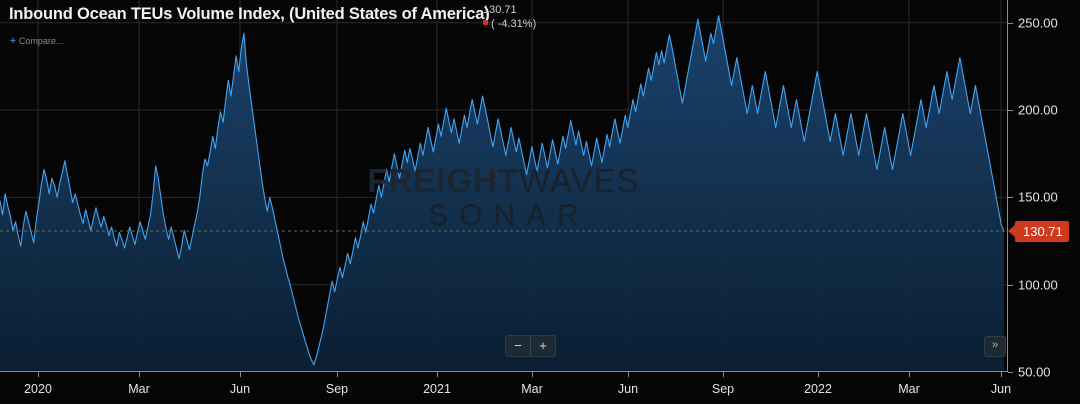 This screenshot has width=1080, height=404. Describe the element at coordinates (1038, 232) in the screenshot. I see `price-badge: 130.71` at that location.